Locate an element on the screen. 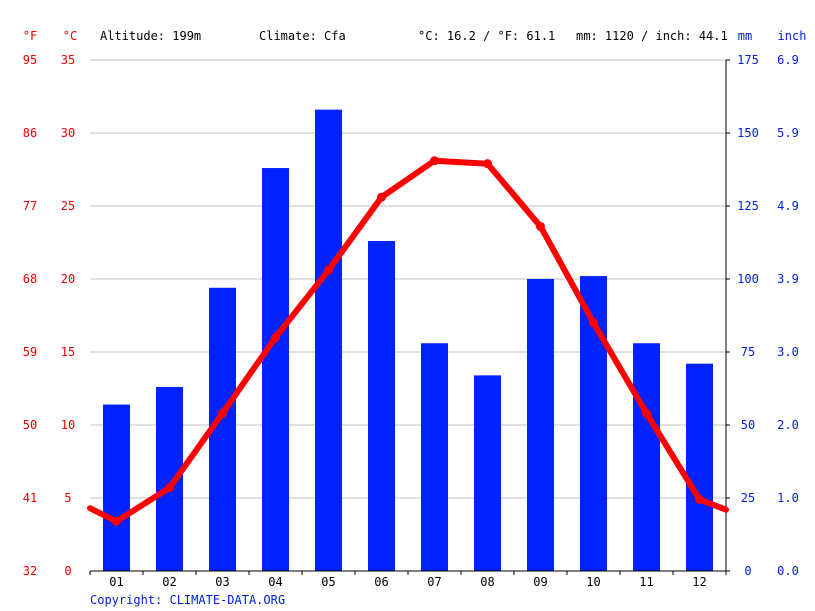  celsius-tick-label: 20 is located at coordinates (68, 279).